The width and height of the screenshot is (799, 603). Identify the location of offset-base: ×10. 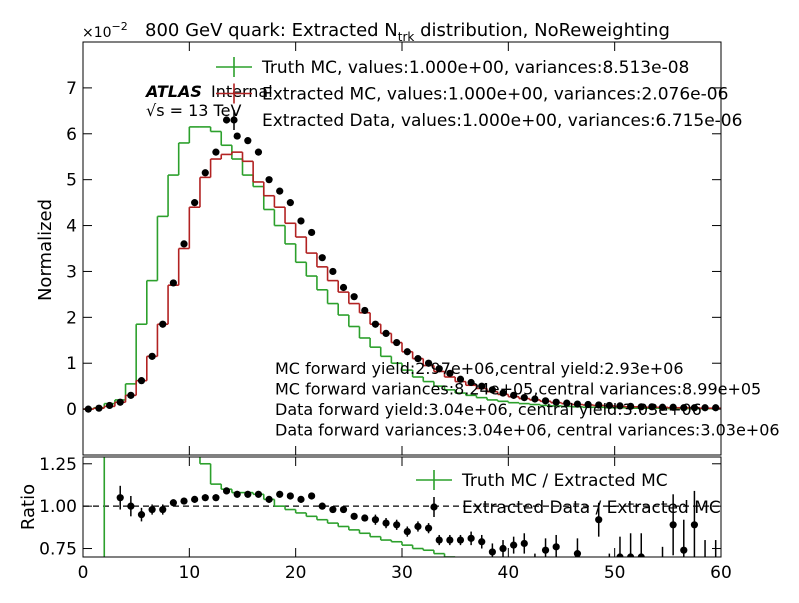
(97, 33).